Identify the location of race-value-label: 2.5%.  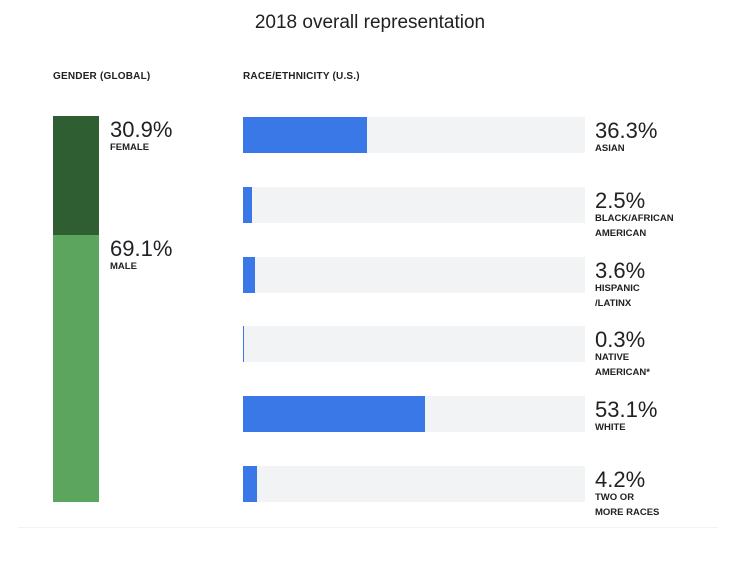
(620, 200).